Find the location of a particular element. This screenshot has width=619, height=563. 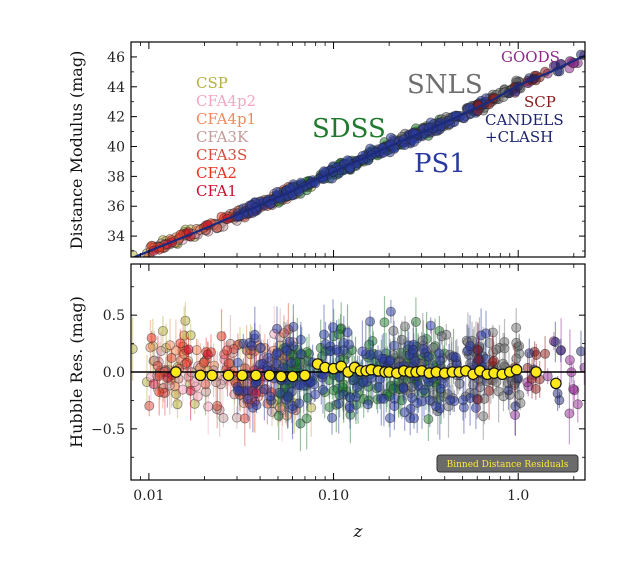

top-y-tick-label: 44 is located at coordinates (116, 88).